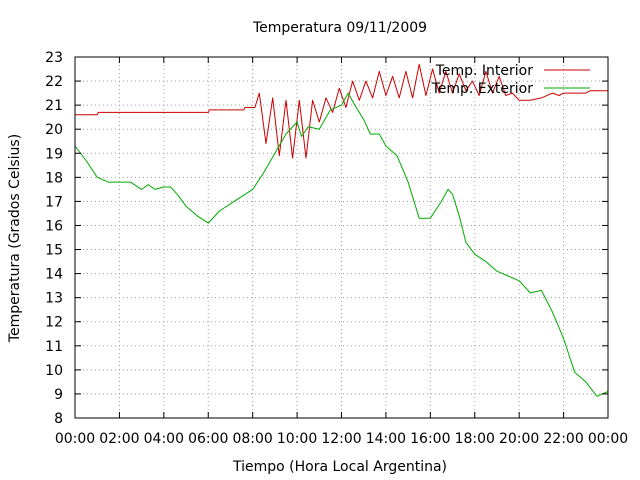 This screenshot has width=640, height=480. What do you see at coordinates (484, 71) in the screenshot?
I see `legend-label-temp-interior: Temp. Interior` at bounding box center [484, 71].